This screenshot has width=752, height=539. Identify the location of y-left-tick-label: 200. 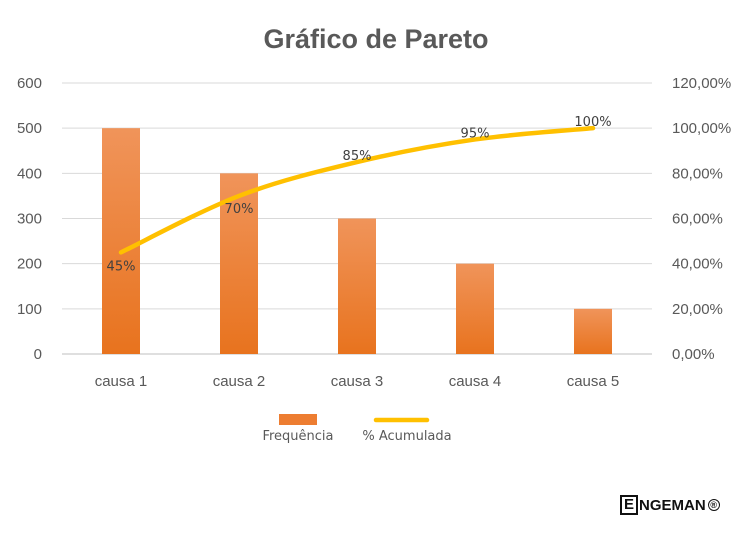
(29, 264).